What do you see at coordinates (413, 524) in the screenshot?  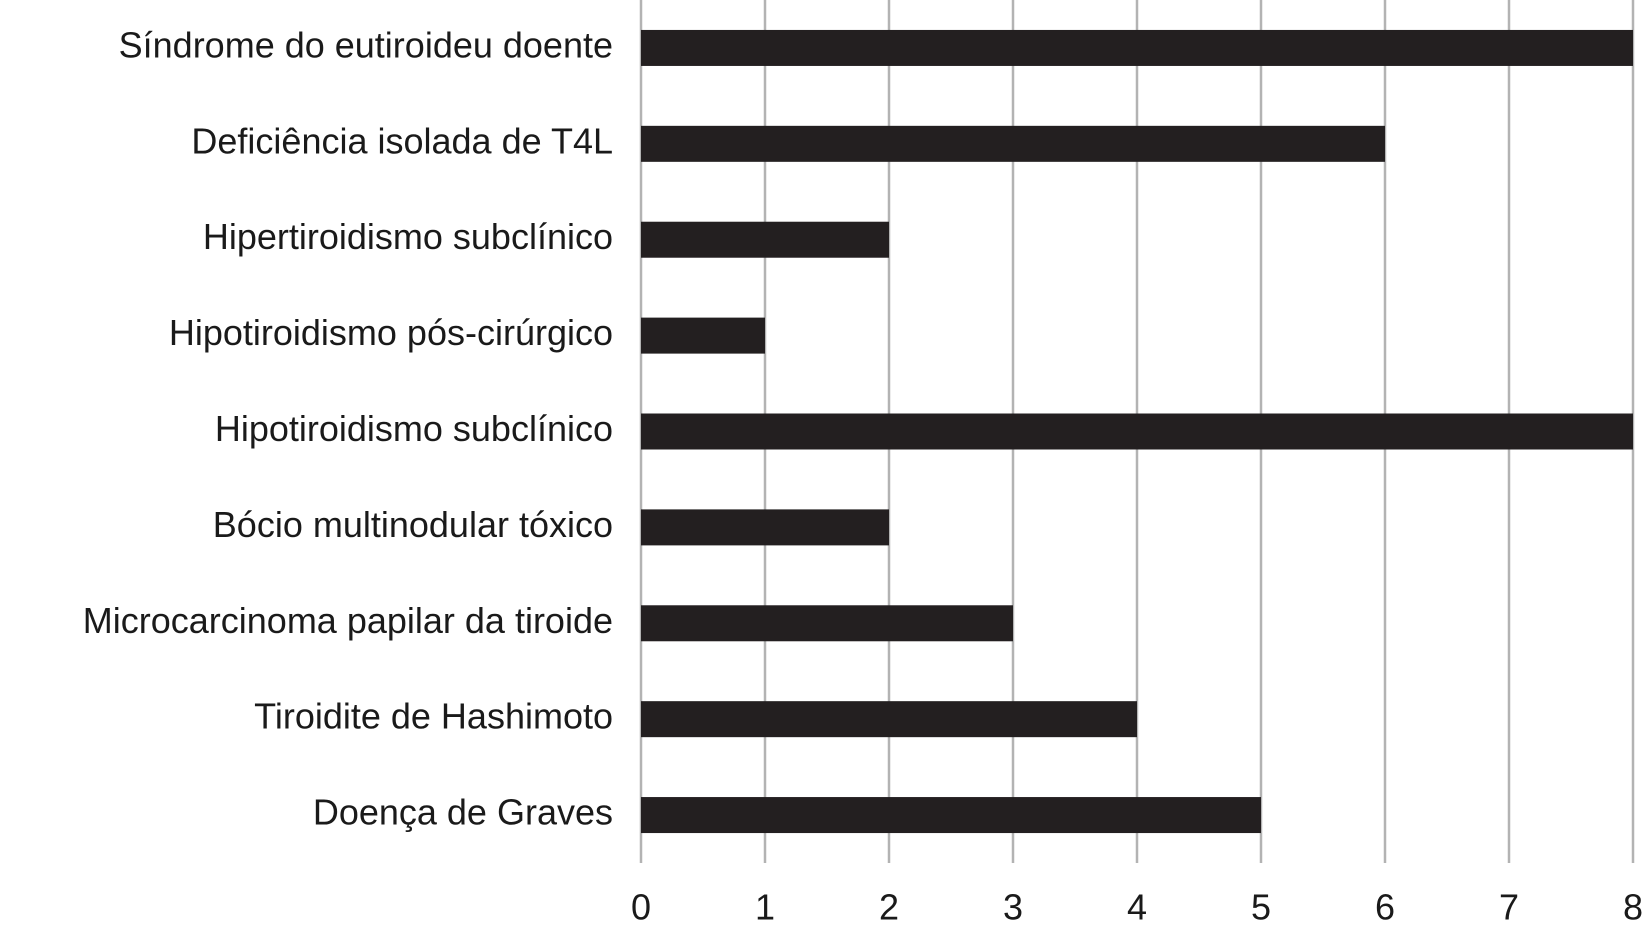 I see `y-tick-label: Bócio multinodular tóxico` at bounding box center [413, 524].